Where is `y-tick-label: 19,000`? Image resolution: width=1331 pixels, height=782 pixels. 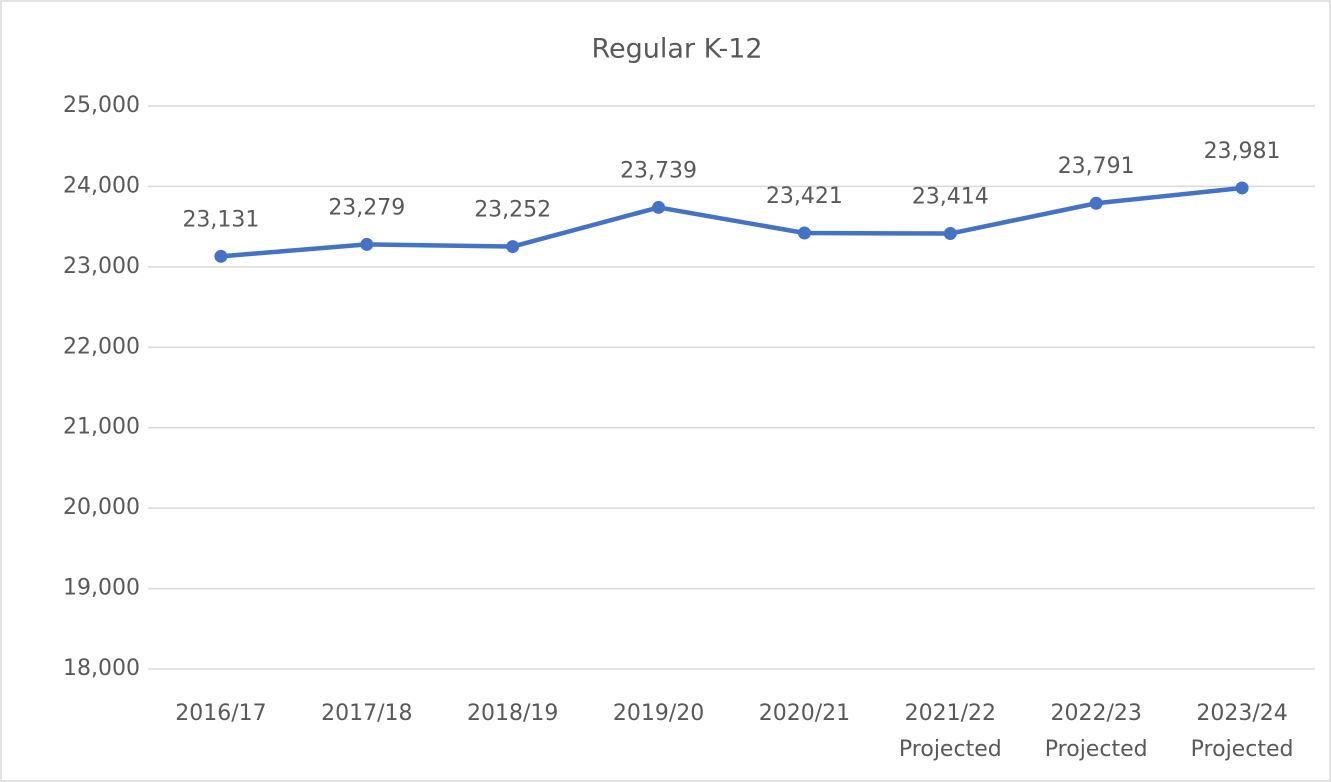 y-tick-label: 19,000 is located at coordinates (101, 588).